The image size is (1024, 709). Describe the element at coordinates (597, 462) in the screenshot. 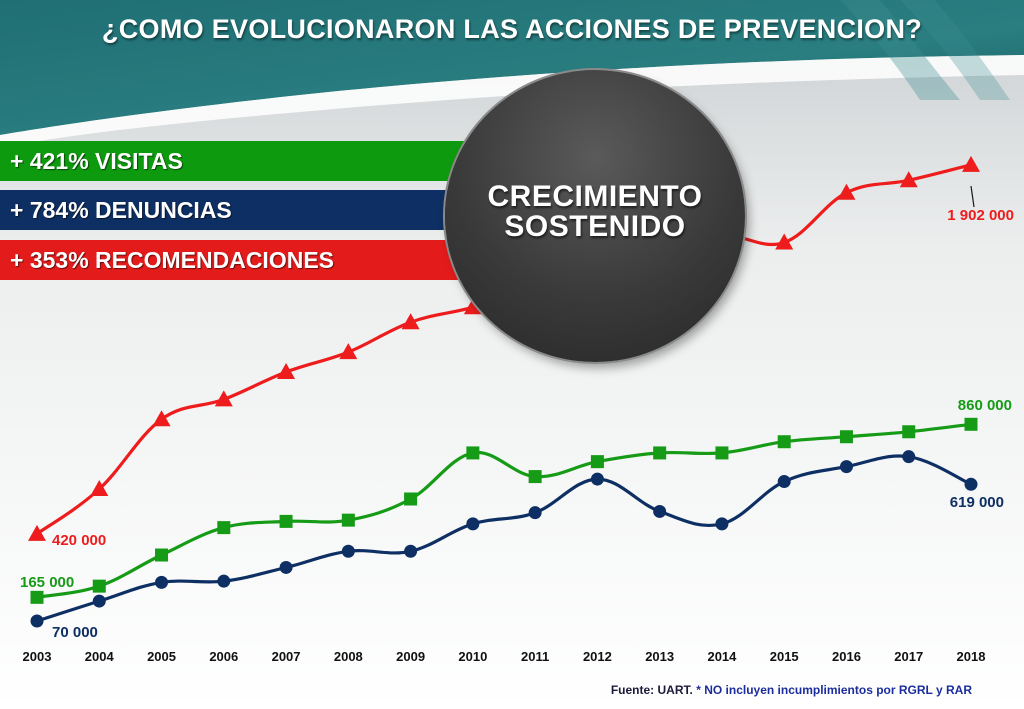

I see `data-point-green-2012` at that location.